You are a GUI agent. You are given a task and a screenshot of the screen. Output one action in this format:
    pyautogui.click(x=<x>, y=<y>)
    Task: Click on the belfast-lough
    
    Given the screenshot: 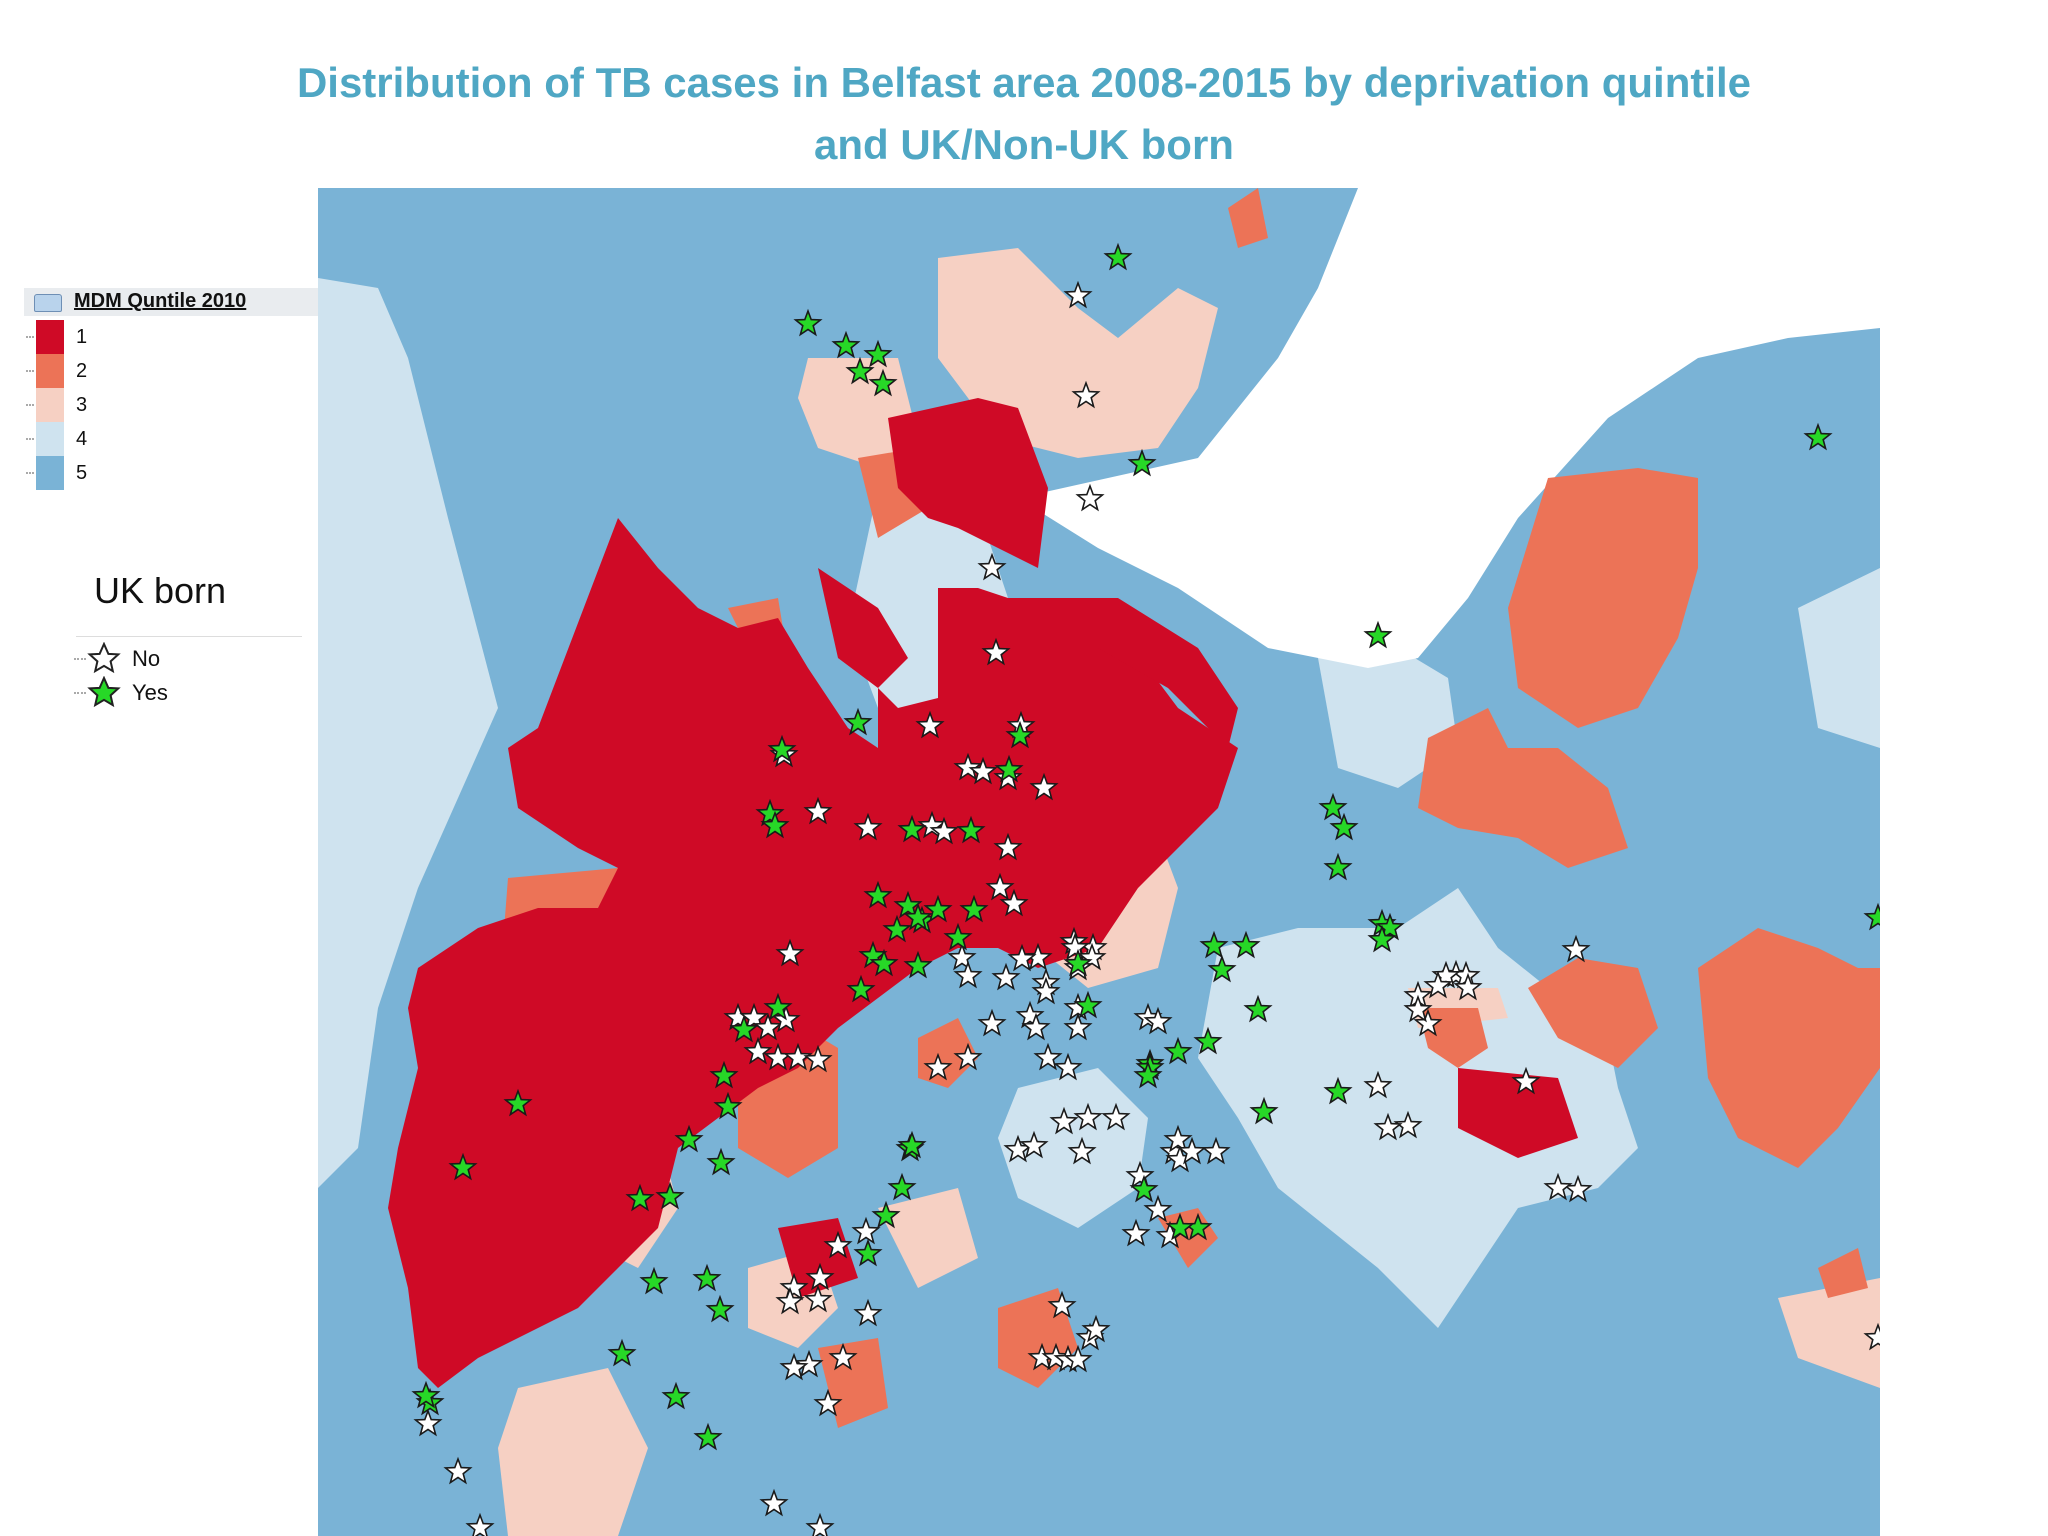 What is the action you would take?
    pyautogui.click(x=1449, y=428)
    